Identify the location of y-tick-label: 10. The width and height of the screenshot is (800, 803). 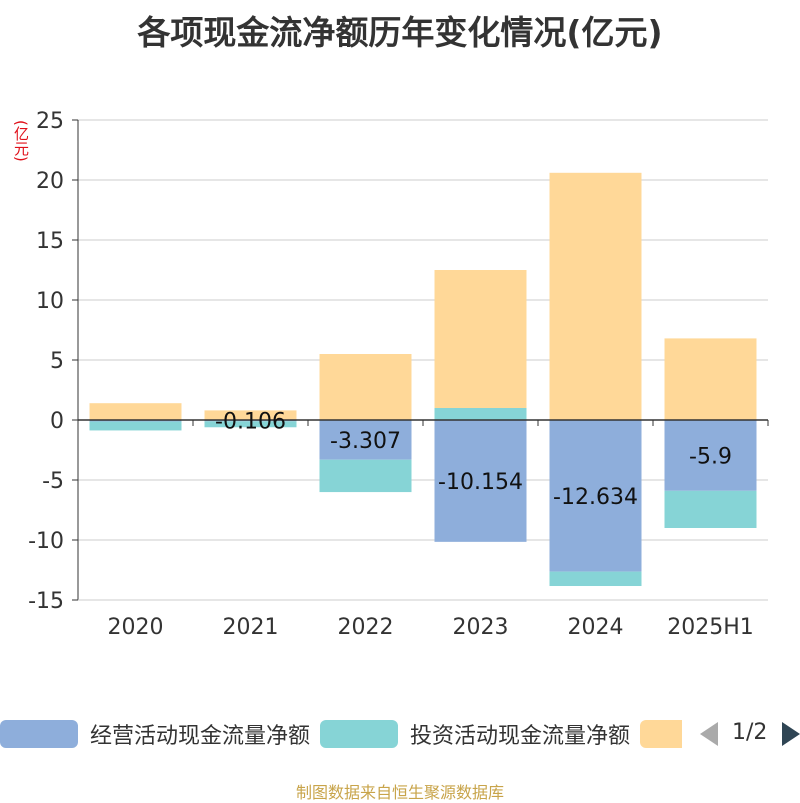
(50, 301).